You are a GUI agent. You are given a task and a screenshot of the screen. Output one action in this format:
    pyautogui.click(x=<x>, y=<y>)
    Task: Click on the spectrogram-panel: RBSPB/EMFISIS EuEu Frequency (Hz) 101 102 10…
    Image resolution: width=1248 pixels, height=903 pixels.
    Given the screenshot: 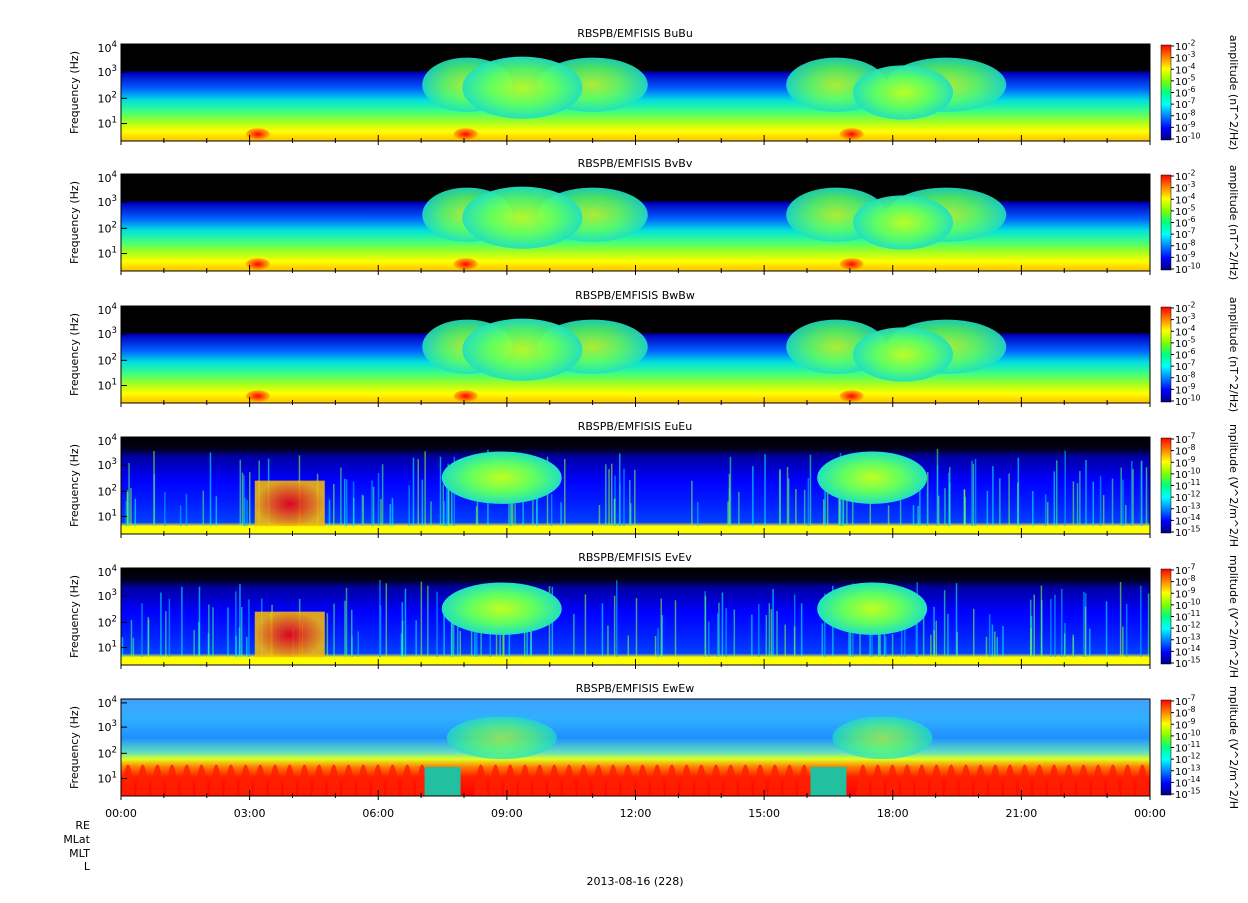 What is the action you would take?
    pyautogui.click(x=654, y=483)
    